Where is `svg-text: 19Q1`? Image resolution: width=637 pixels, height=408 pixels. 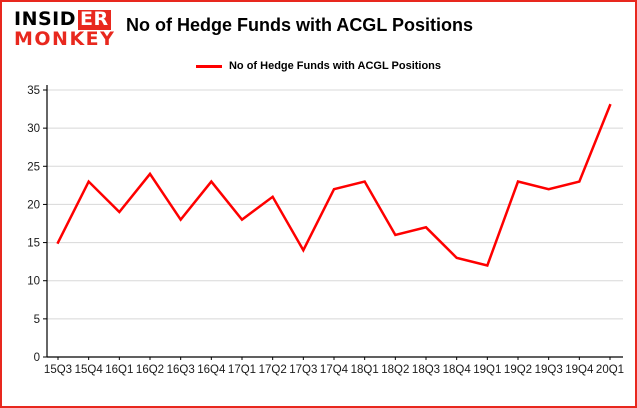 svg-text: 19Q1 is located at coordinates (487, 370).